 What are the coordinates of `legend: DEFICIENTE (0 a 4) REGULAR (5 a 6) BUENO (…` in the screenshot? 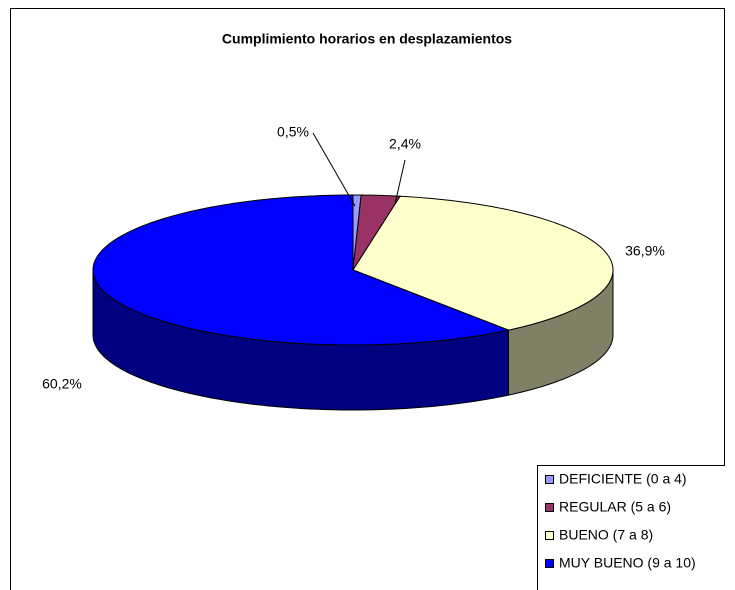 It's located at (631, 527).